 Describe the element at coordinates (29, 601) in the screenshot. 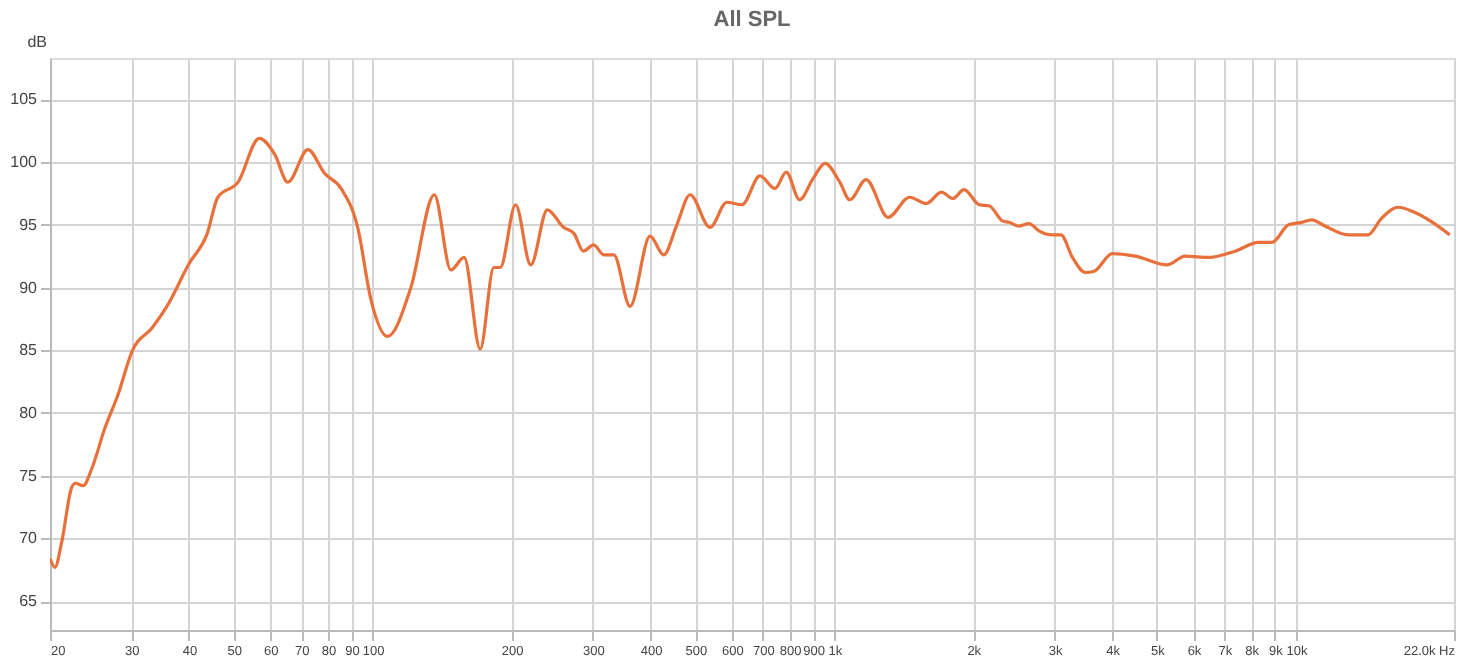

I see `y-tick-label: 65` at that location.